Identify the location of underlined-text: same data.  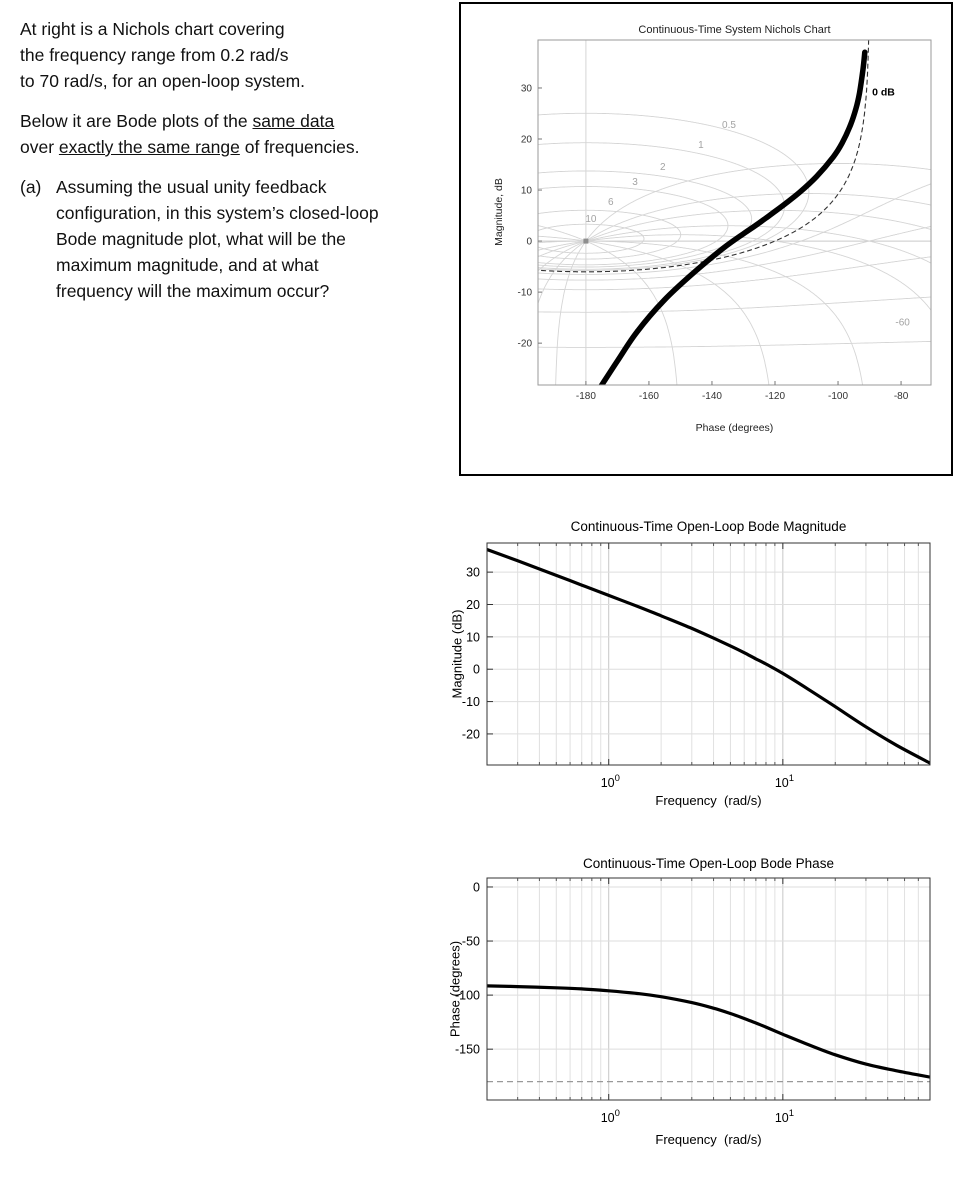
(293, 121).